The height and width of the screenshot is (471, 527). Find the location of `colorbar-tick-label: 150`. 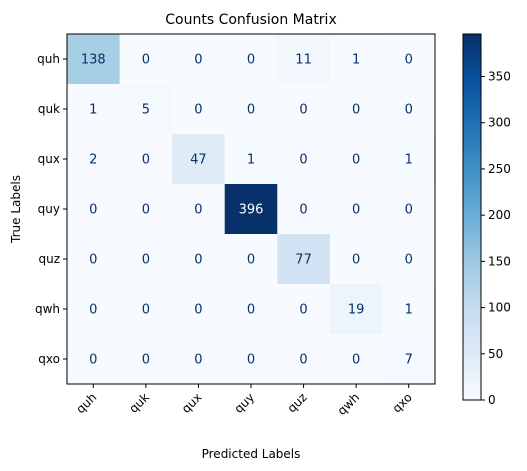

colorbar-tick-label: 150 is located at coordinates (499, 261).